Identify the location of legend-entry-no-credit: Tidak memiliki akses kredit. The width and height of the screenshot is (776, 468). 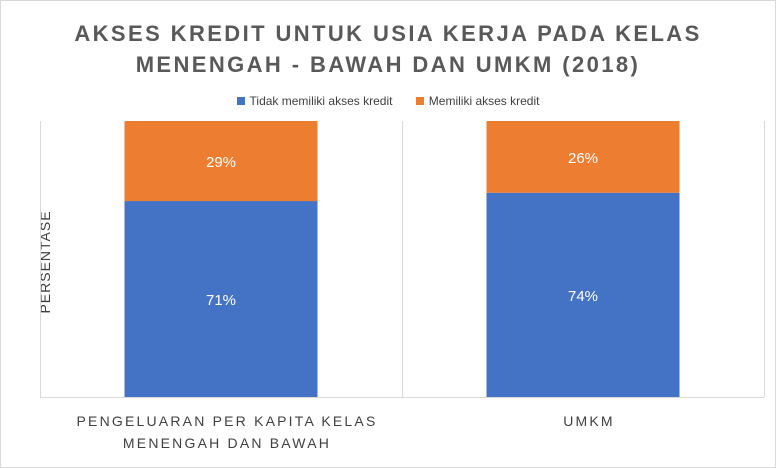
(314, 101).